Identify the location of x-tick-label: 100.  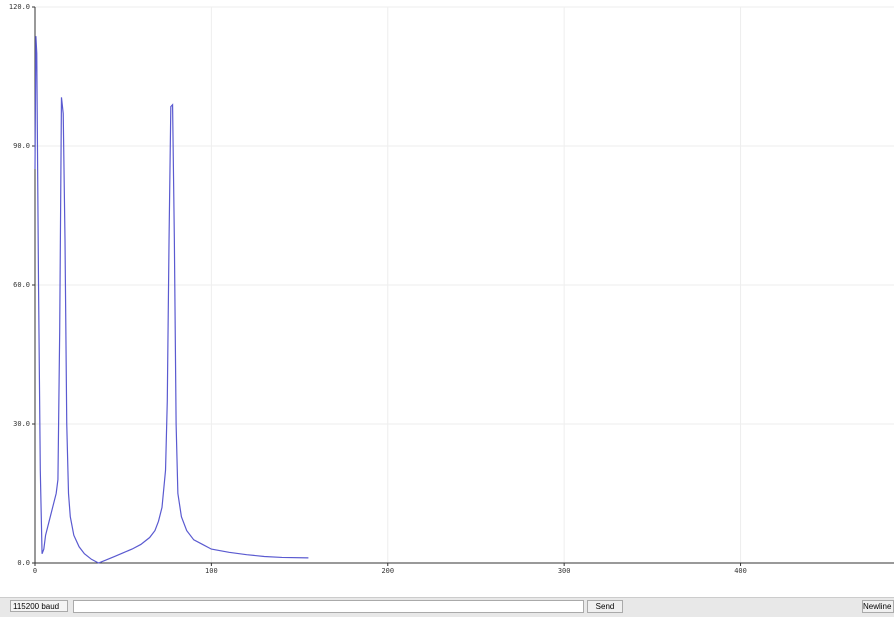
(211, 571).